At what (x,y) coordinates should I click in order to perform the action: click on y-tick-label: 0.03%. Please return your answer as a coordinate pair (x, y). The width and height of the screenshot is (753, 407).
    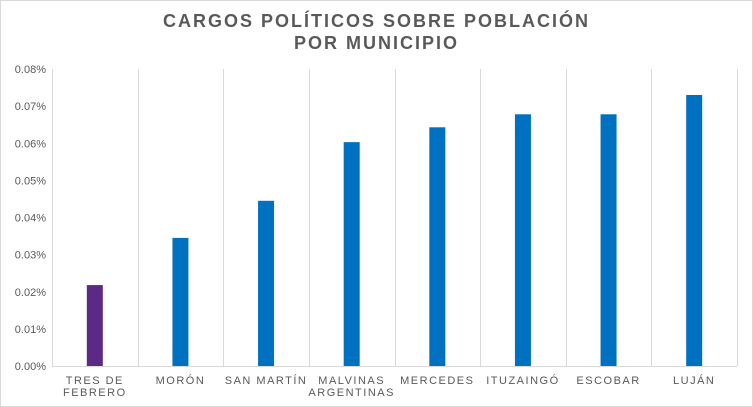
    Looking at the image, I should click on (30, 256).